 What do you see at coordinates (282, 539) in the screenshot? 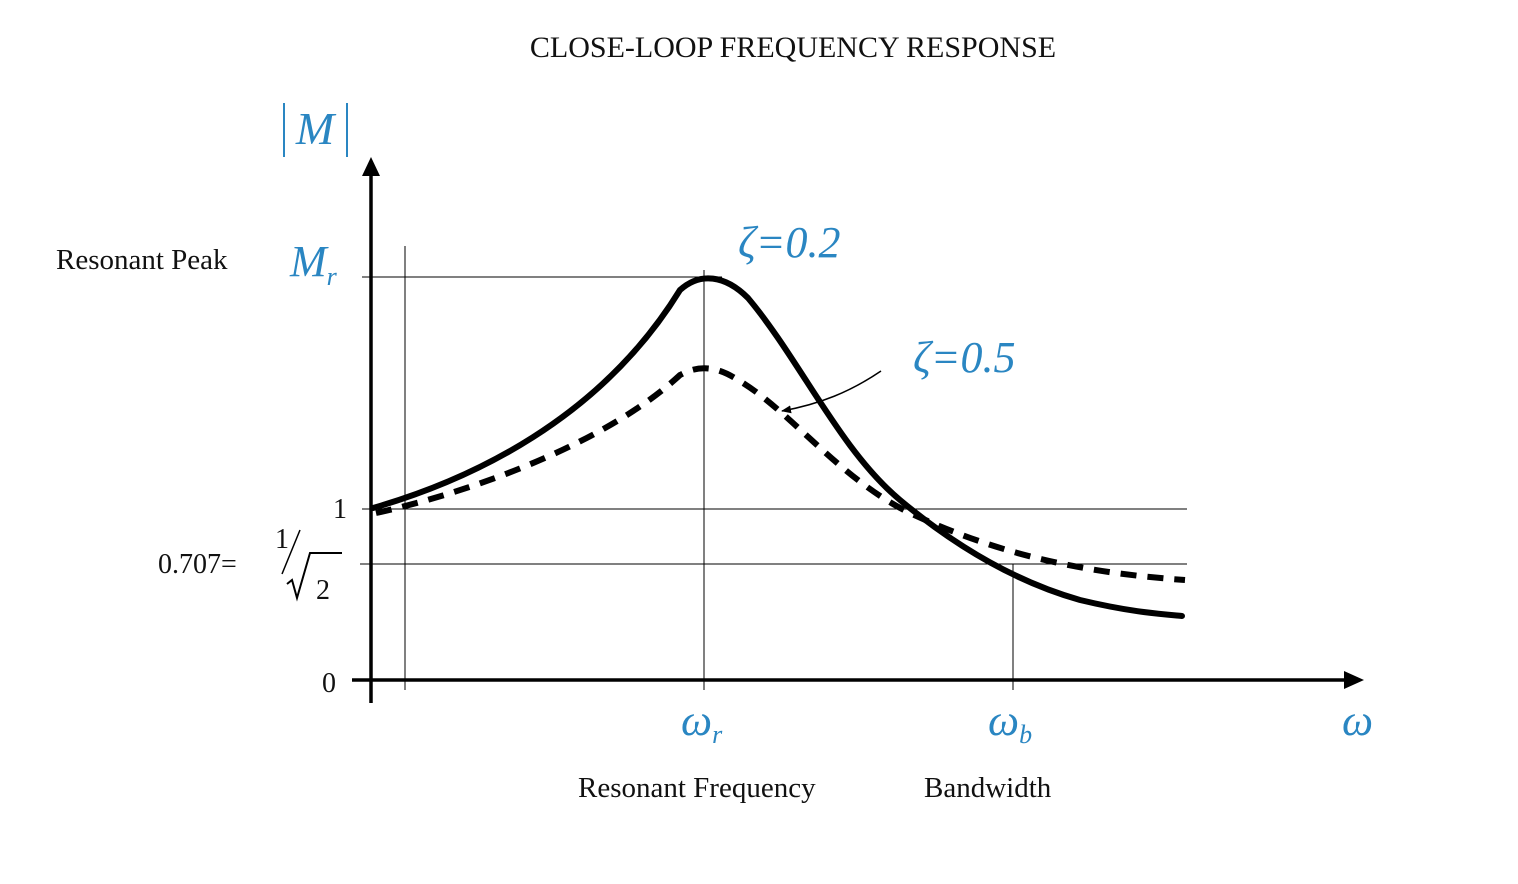
I see `fraction-numerator: 1` at bounding box center [282, 539].